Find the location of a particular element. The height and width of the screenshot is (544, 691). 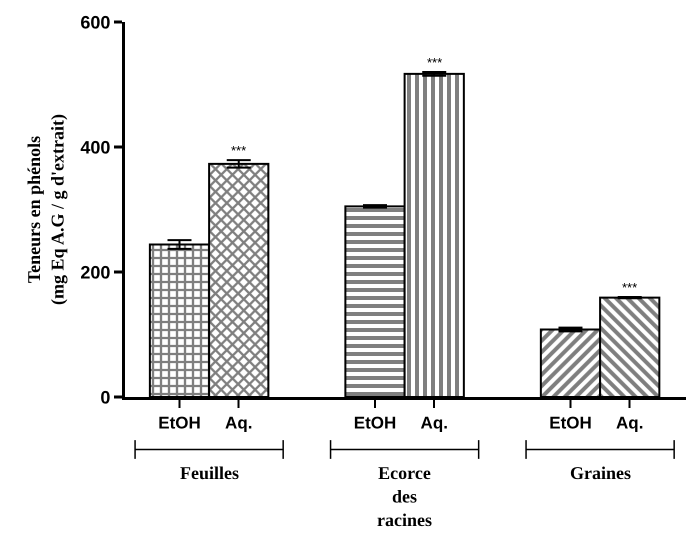

y-tick-label: 0 is located at coordinates (105, 397).